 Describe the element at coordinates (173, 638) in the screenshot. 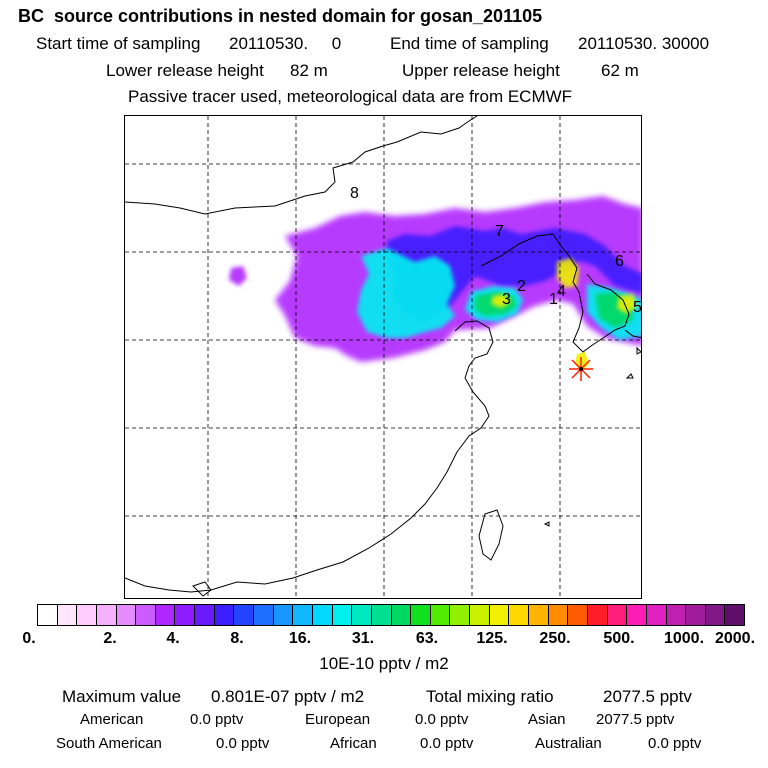

I see `tick-label-4: 4.` at that location.